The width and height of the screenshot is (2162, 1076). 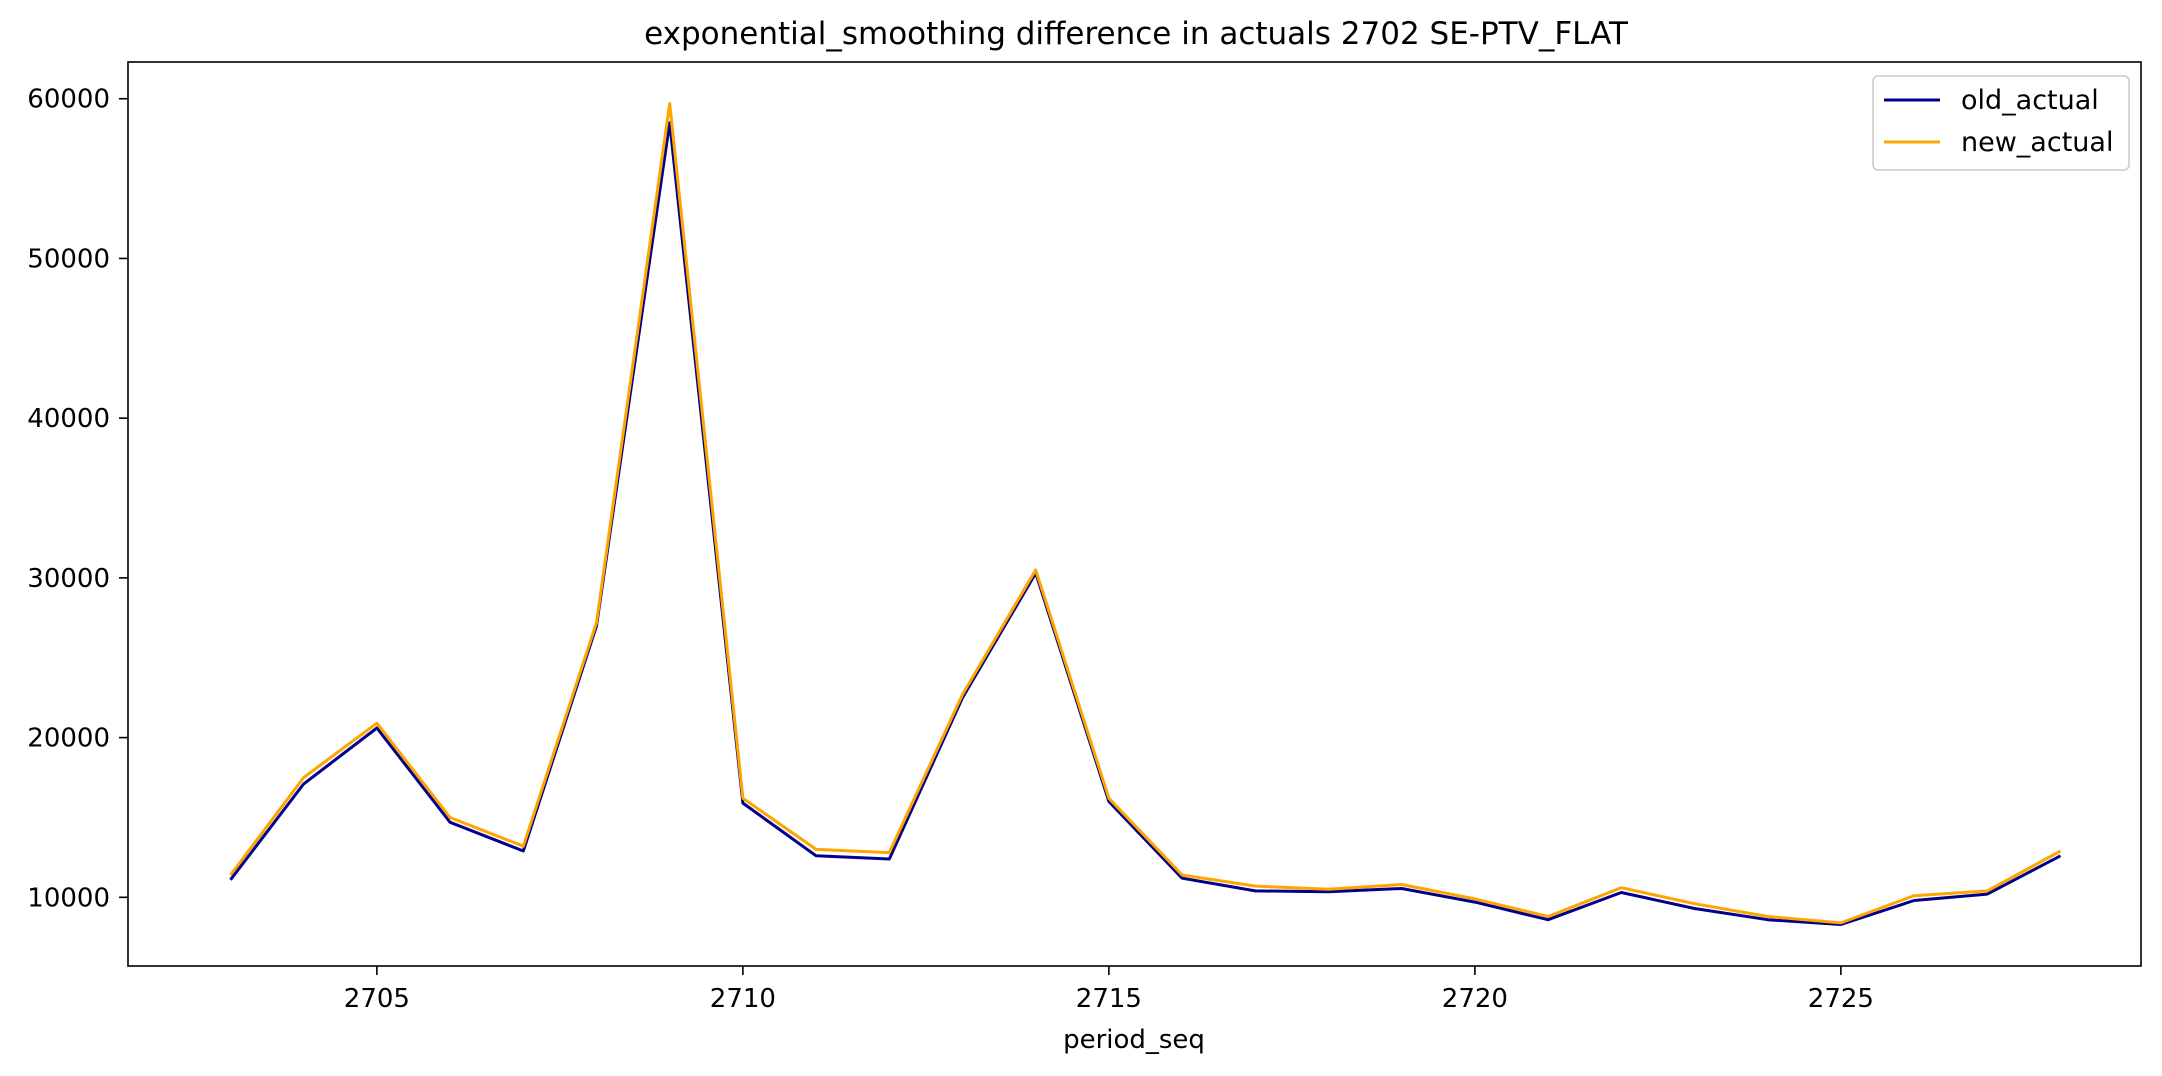 I want to click on y-axis: 10000 20000 30000 40000 50000 60000, so click(x=77, y=499).